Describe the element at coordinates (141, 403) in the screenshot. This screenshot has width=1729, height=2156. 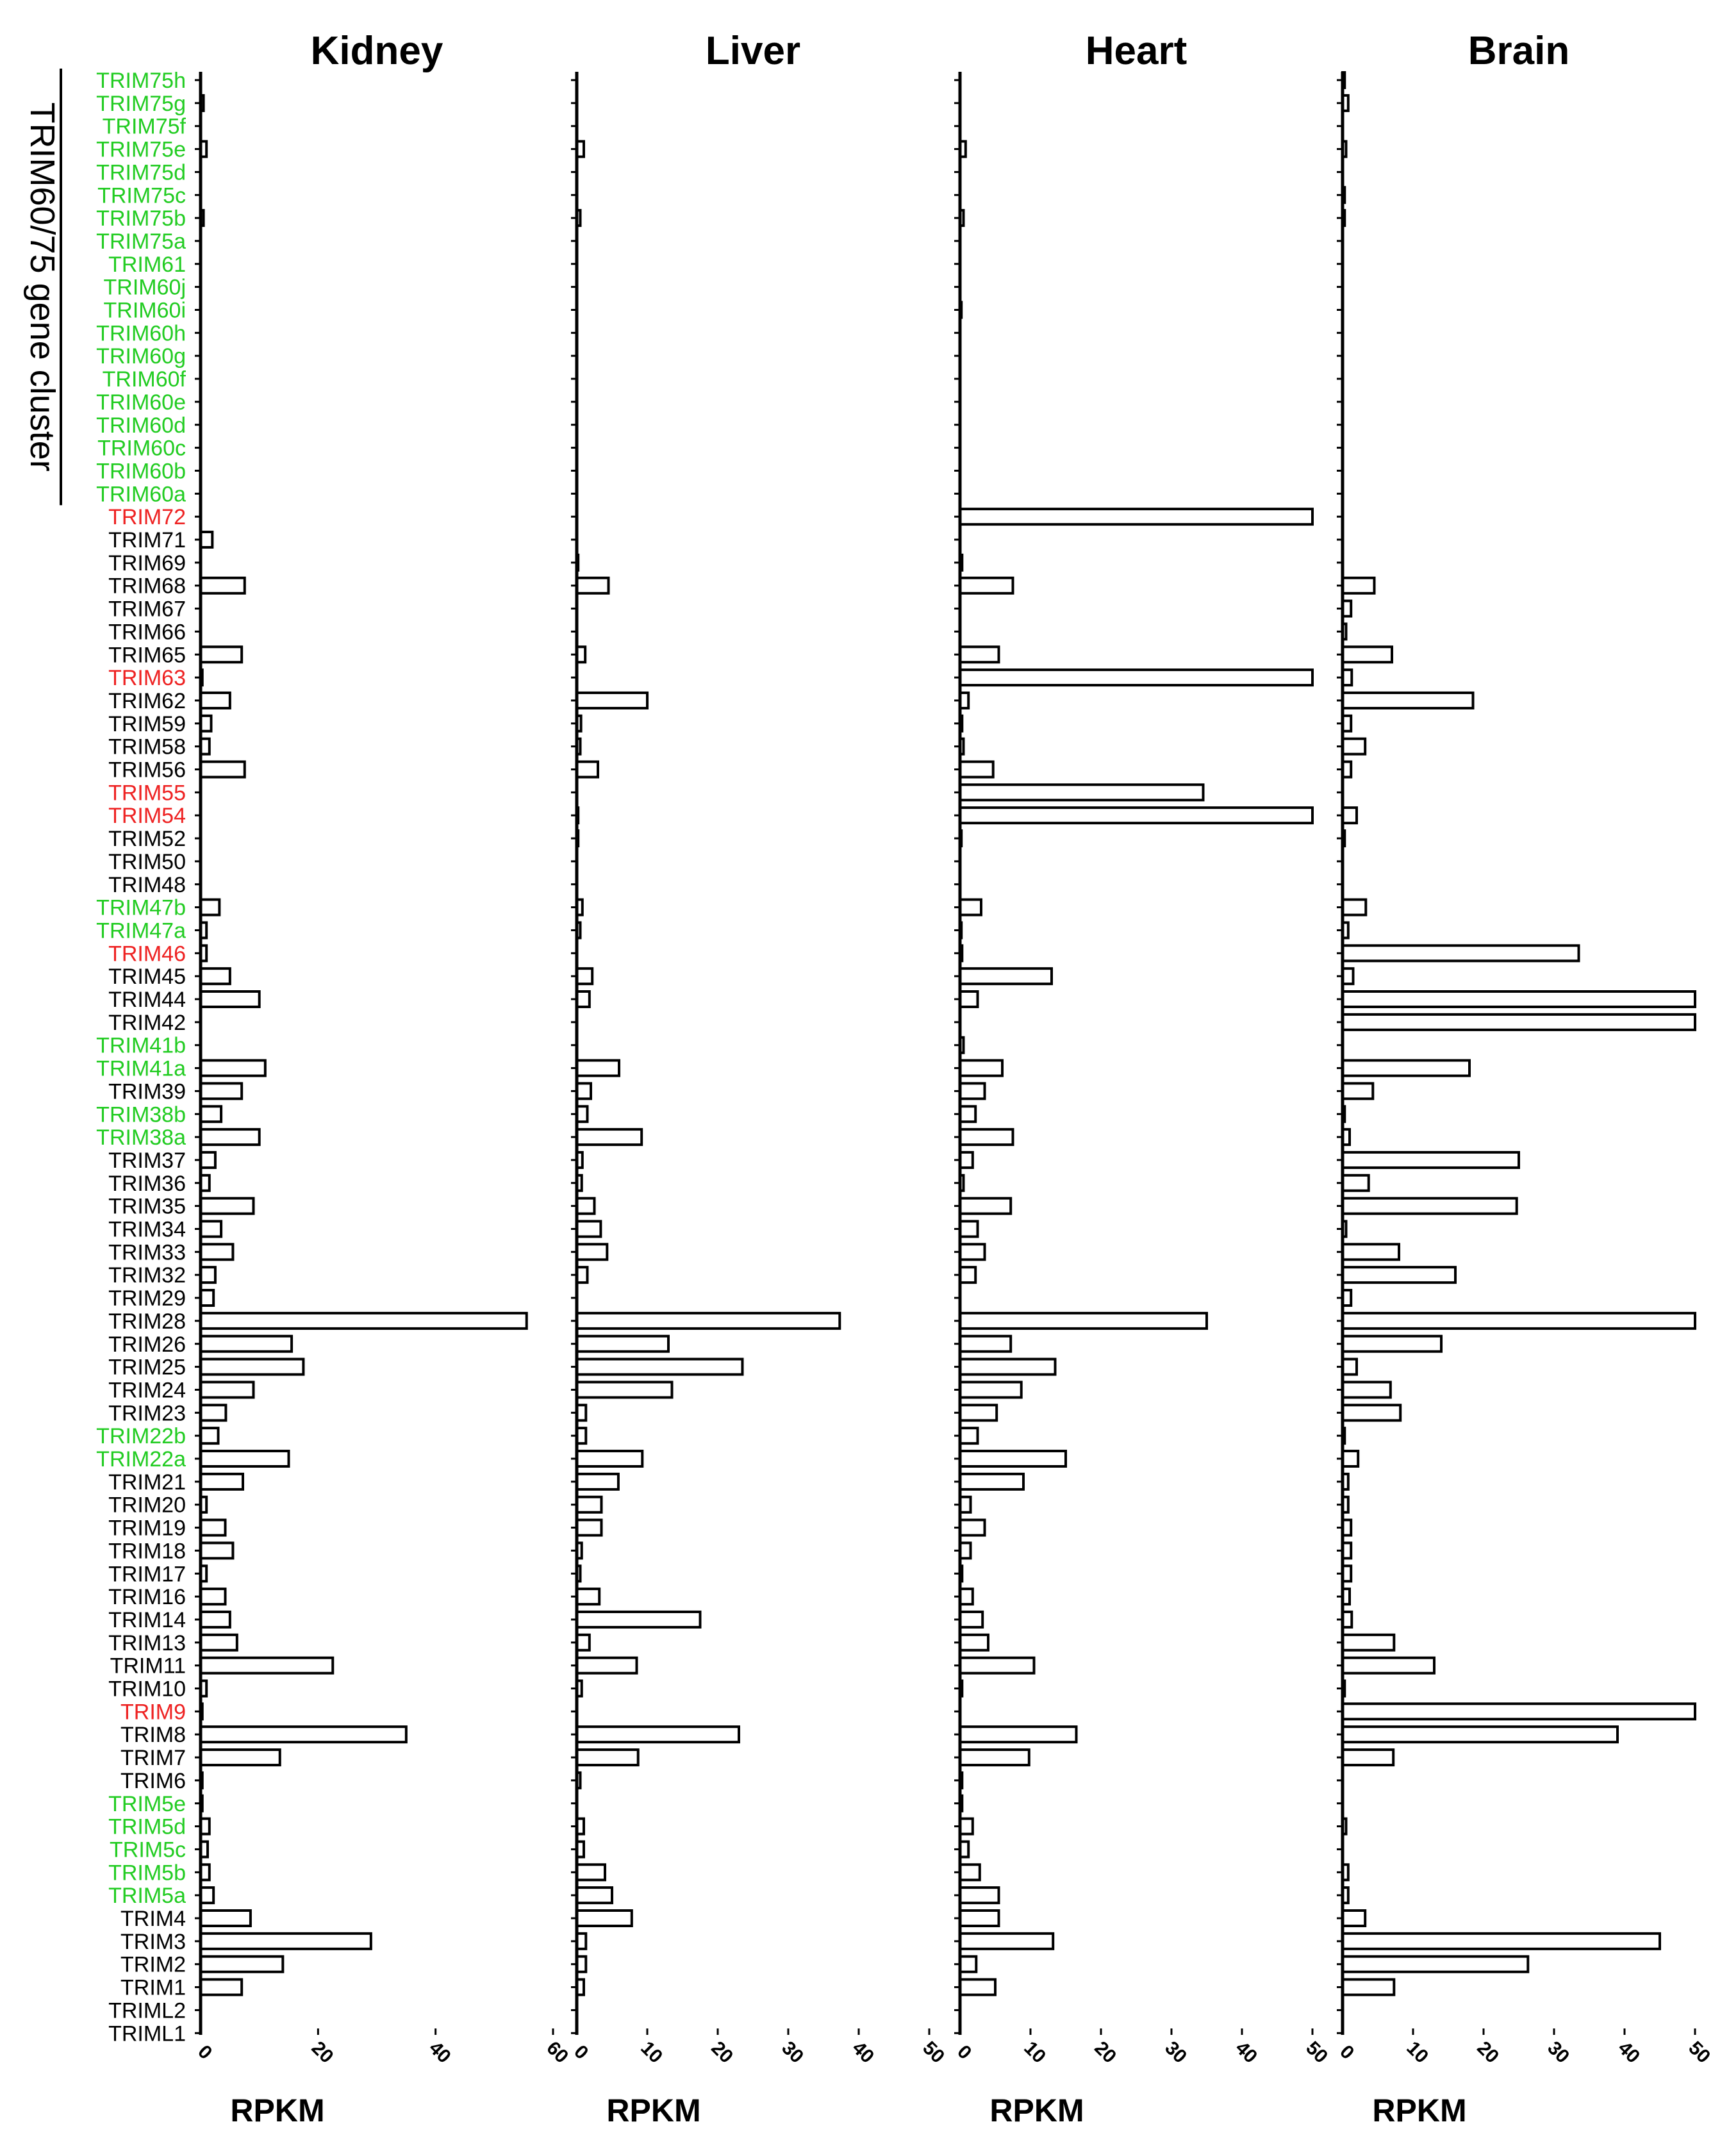
I see `category-label: TRIM60e` at that location.